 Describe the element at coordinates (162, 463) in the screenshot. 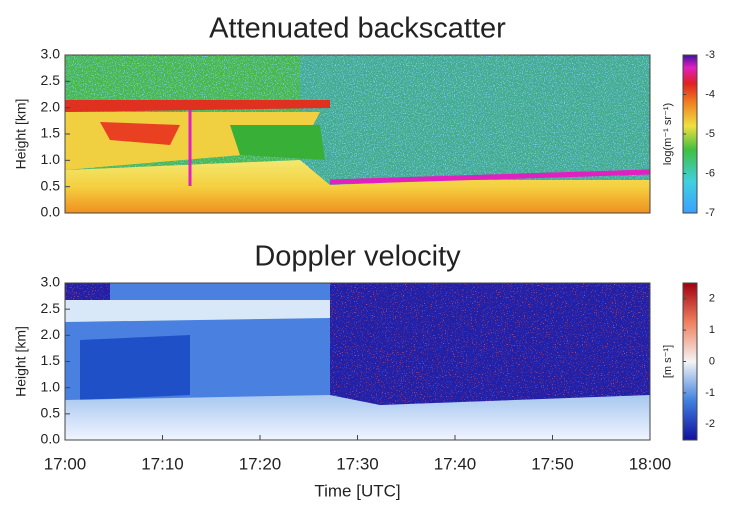

I see `x-tick-label: 17:10` at that location.